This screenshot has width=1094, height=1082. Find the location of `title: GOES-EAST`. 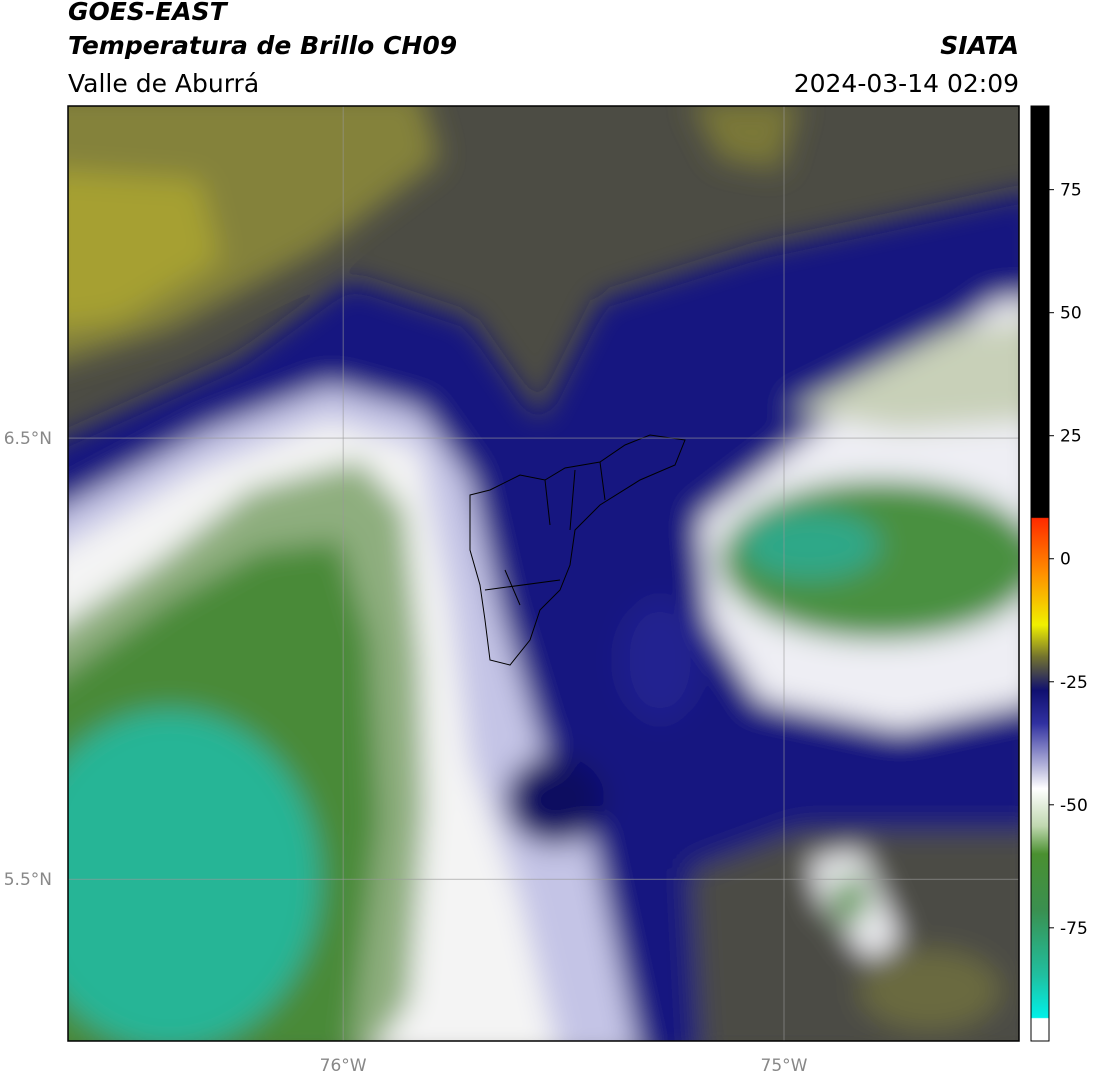

title: GOES-EAST is located at coordinates (148, 13).